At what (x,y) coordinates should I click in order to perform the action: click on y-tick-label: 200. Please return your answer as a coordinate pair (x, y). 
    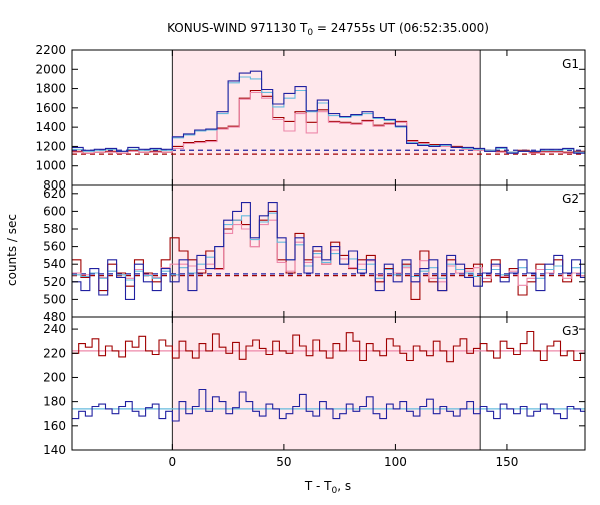
    Looking at the image, I should click on (54, 377).